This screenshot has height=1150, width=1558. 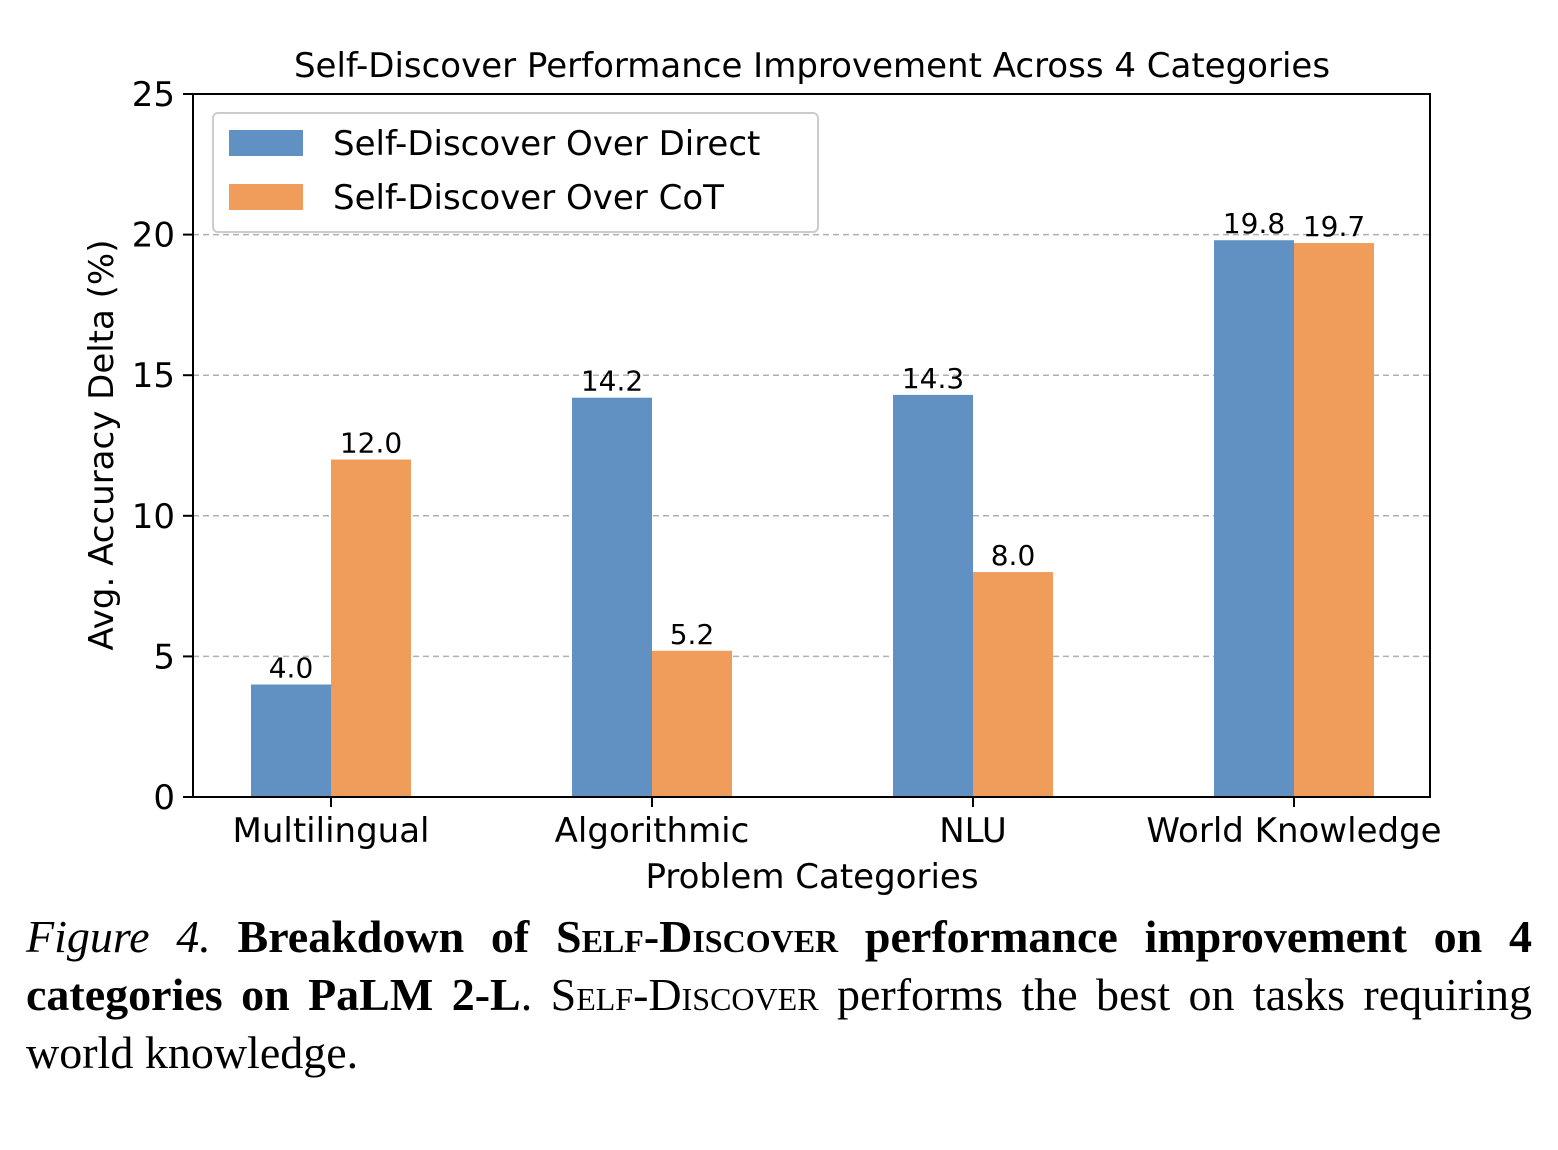 I want to click on x-axis-label: Problem Categories, so click(x=811, y=877).